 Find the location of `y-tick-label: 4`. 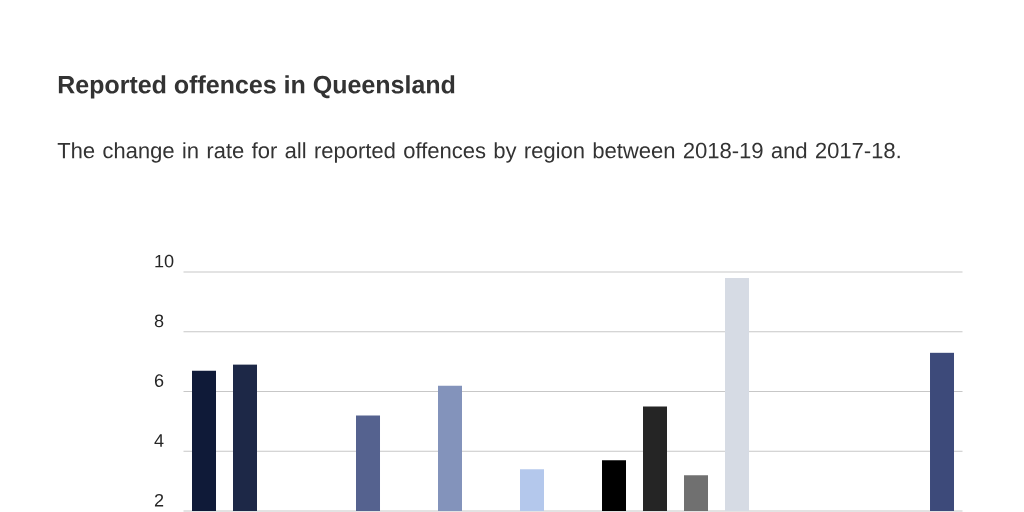

y-tick-label: 4 is located at coordinates (159, 440).